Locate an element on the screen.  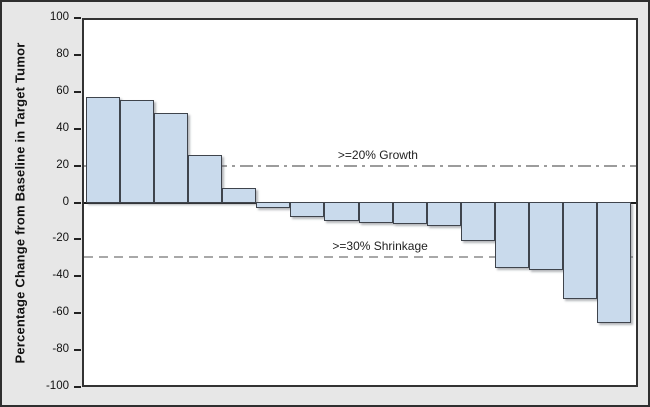
y-tick-label: 60 is located at coordinates (62, 90).